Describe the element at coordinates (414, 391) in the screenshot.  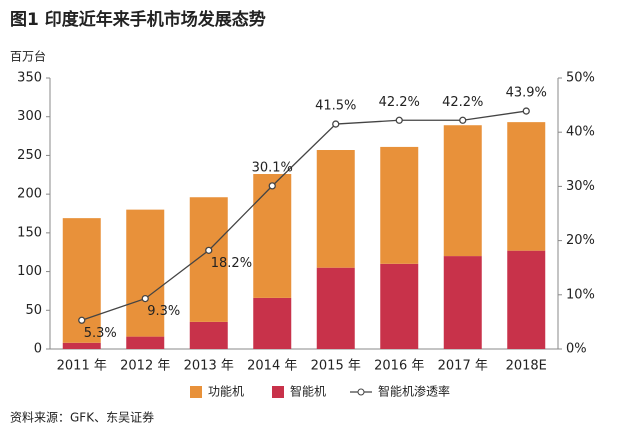
I see `legend-label: 智能机渗透率` at that location.